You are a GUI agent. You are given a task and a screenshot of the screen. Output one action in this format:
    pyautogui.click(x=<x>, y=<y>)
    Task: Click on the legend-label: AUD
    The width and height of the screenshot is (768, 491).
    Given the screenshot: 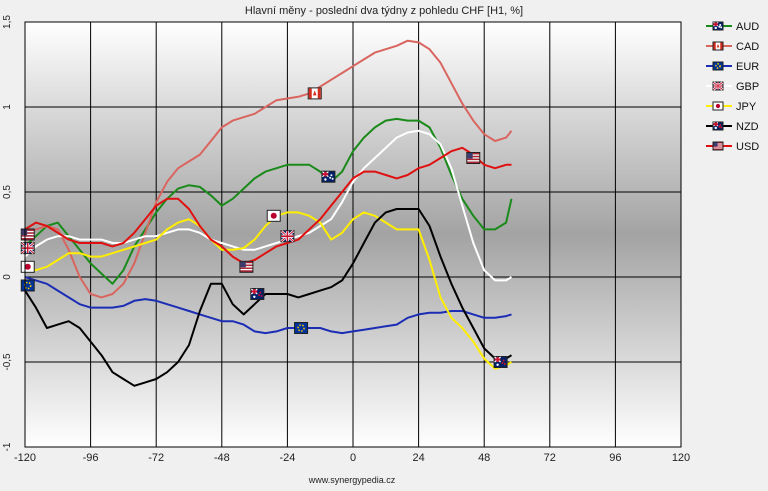 What is the action you would take?
    pyautogui.click(x=747, y=27)
    